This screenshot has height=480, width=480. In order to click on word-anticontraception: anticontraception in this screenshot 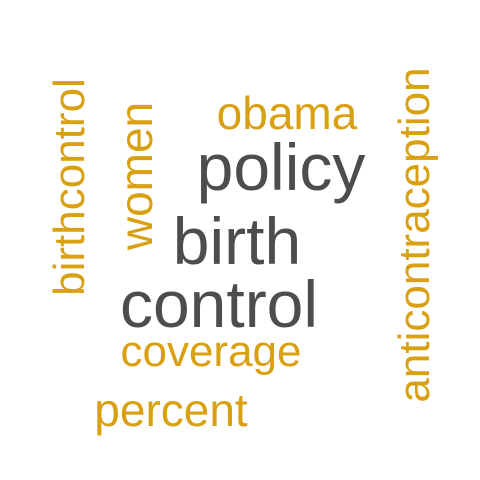, I will do `click(414, 235)`.